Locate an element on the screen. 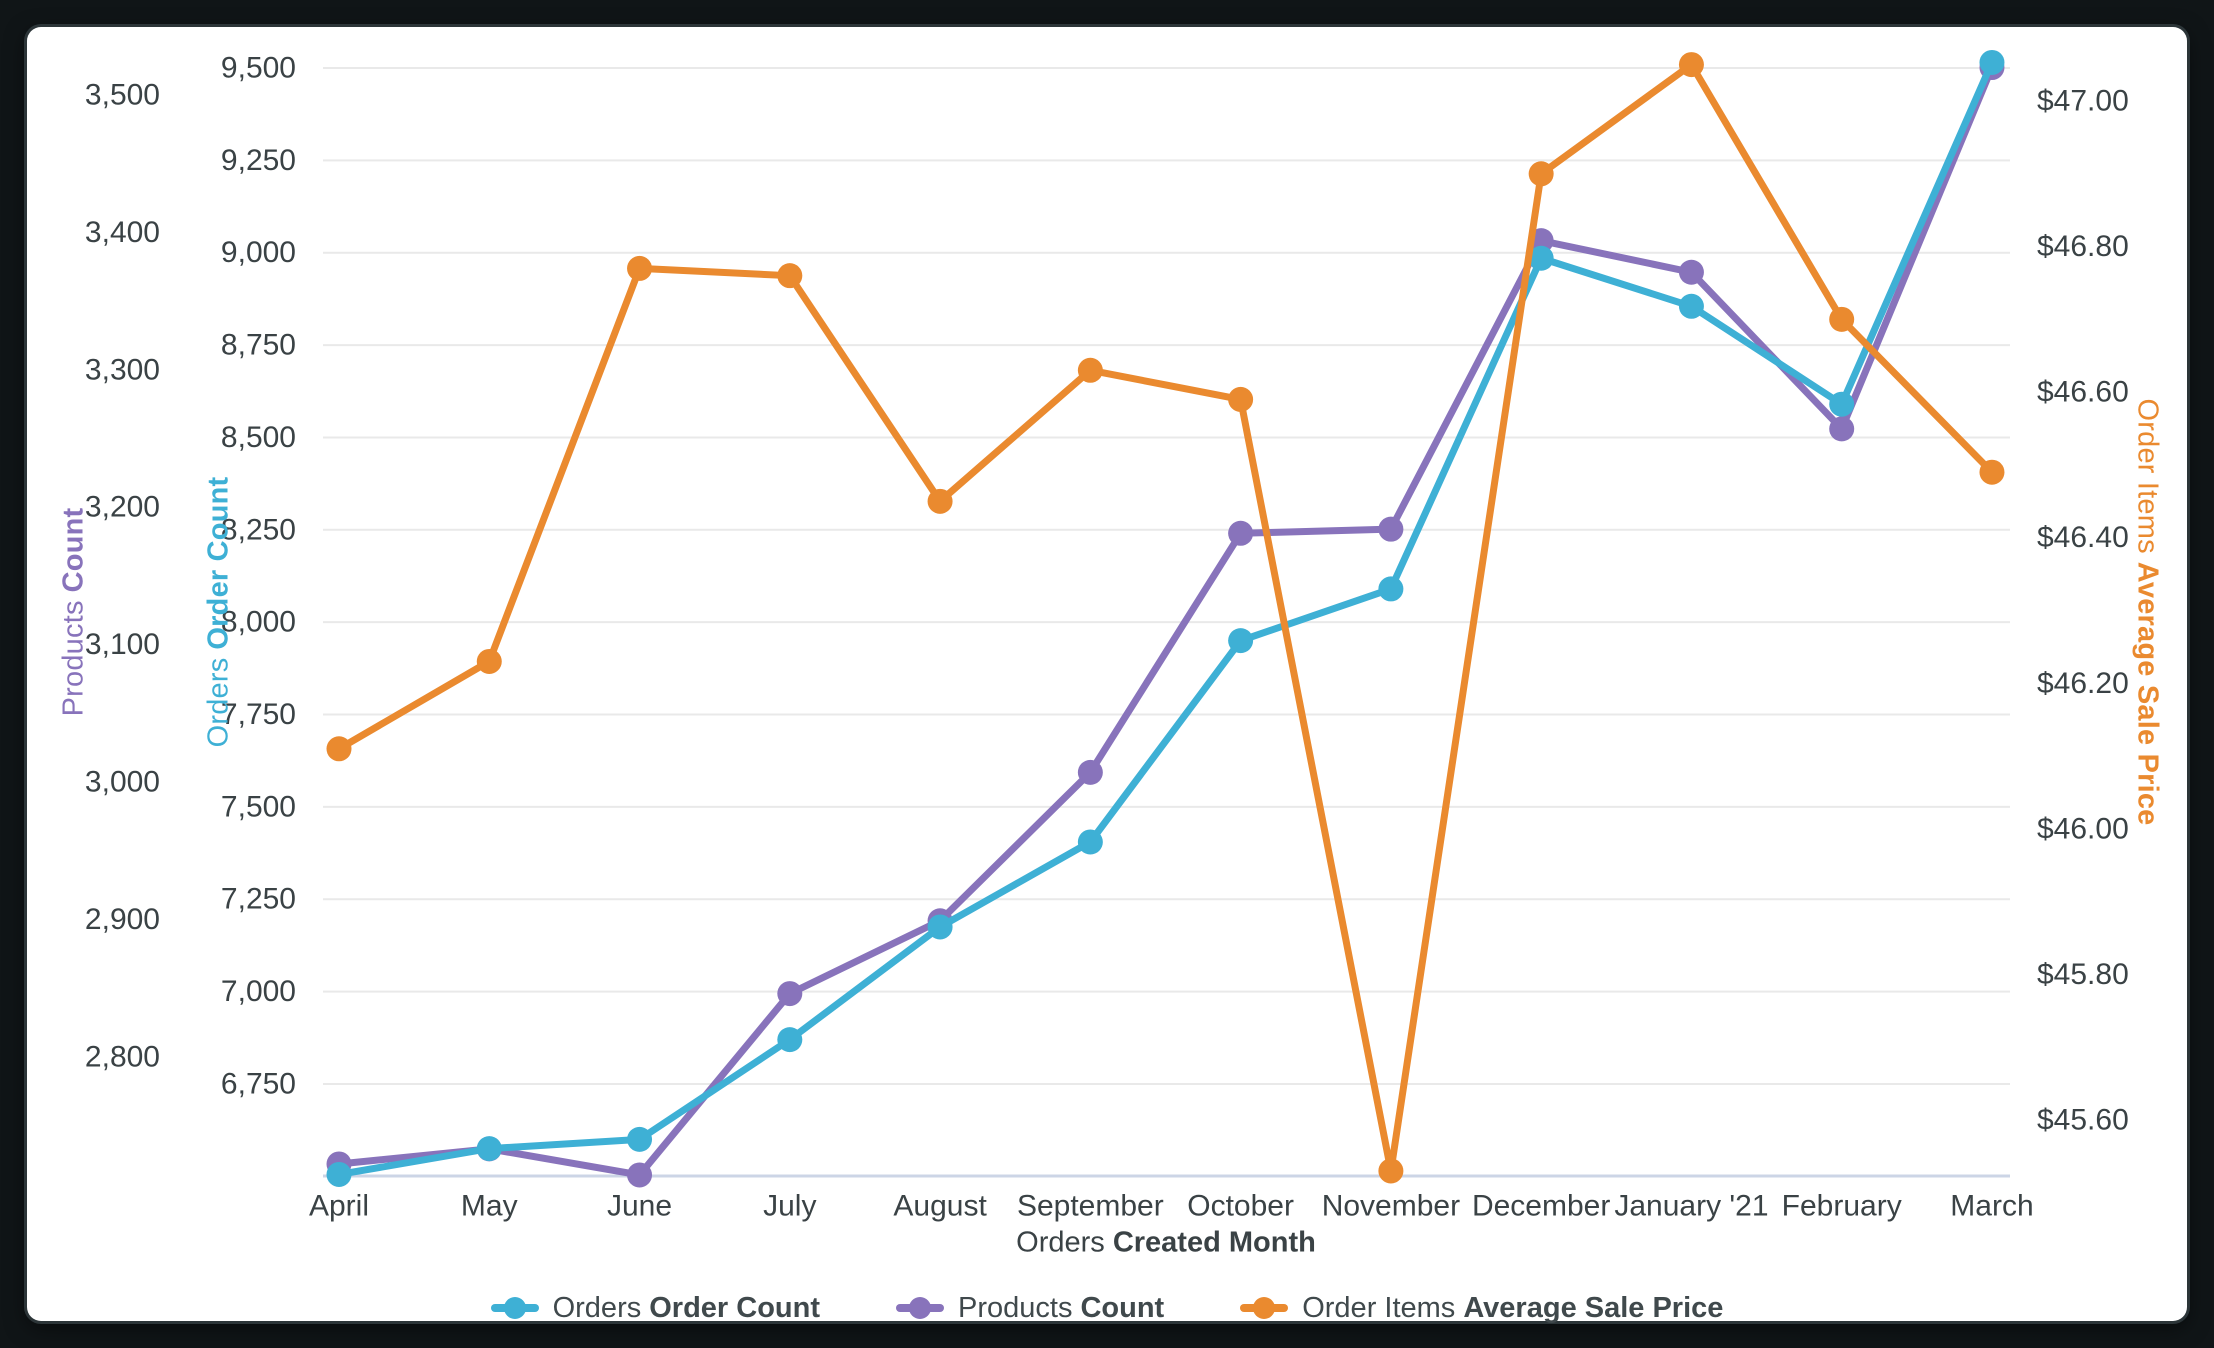 This screenshot has height=1348, width=2214. axis-tick-label: $46.80 is located at coordinates (2083, 246).